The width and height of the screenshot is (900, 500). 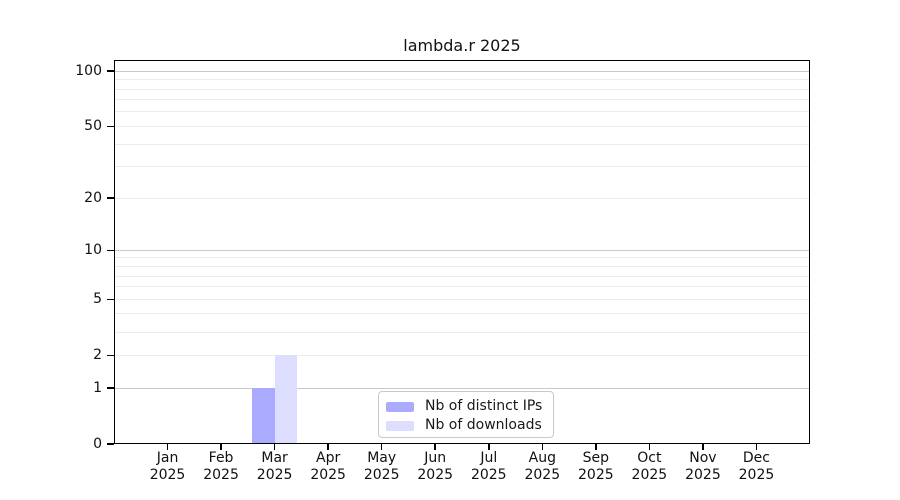 What do you see at coordinates (462, 45) in the screenshot?
I see `chart-title: lambda.r 2025` at bounding box center [462, 45].